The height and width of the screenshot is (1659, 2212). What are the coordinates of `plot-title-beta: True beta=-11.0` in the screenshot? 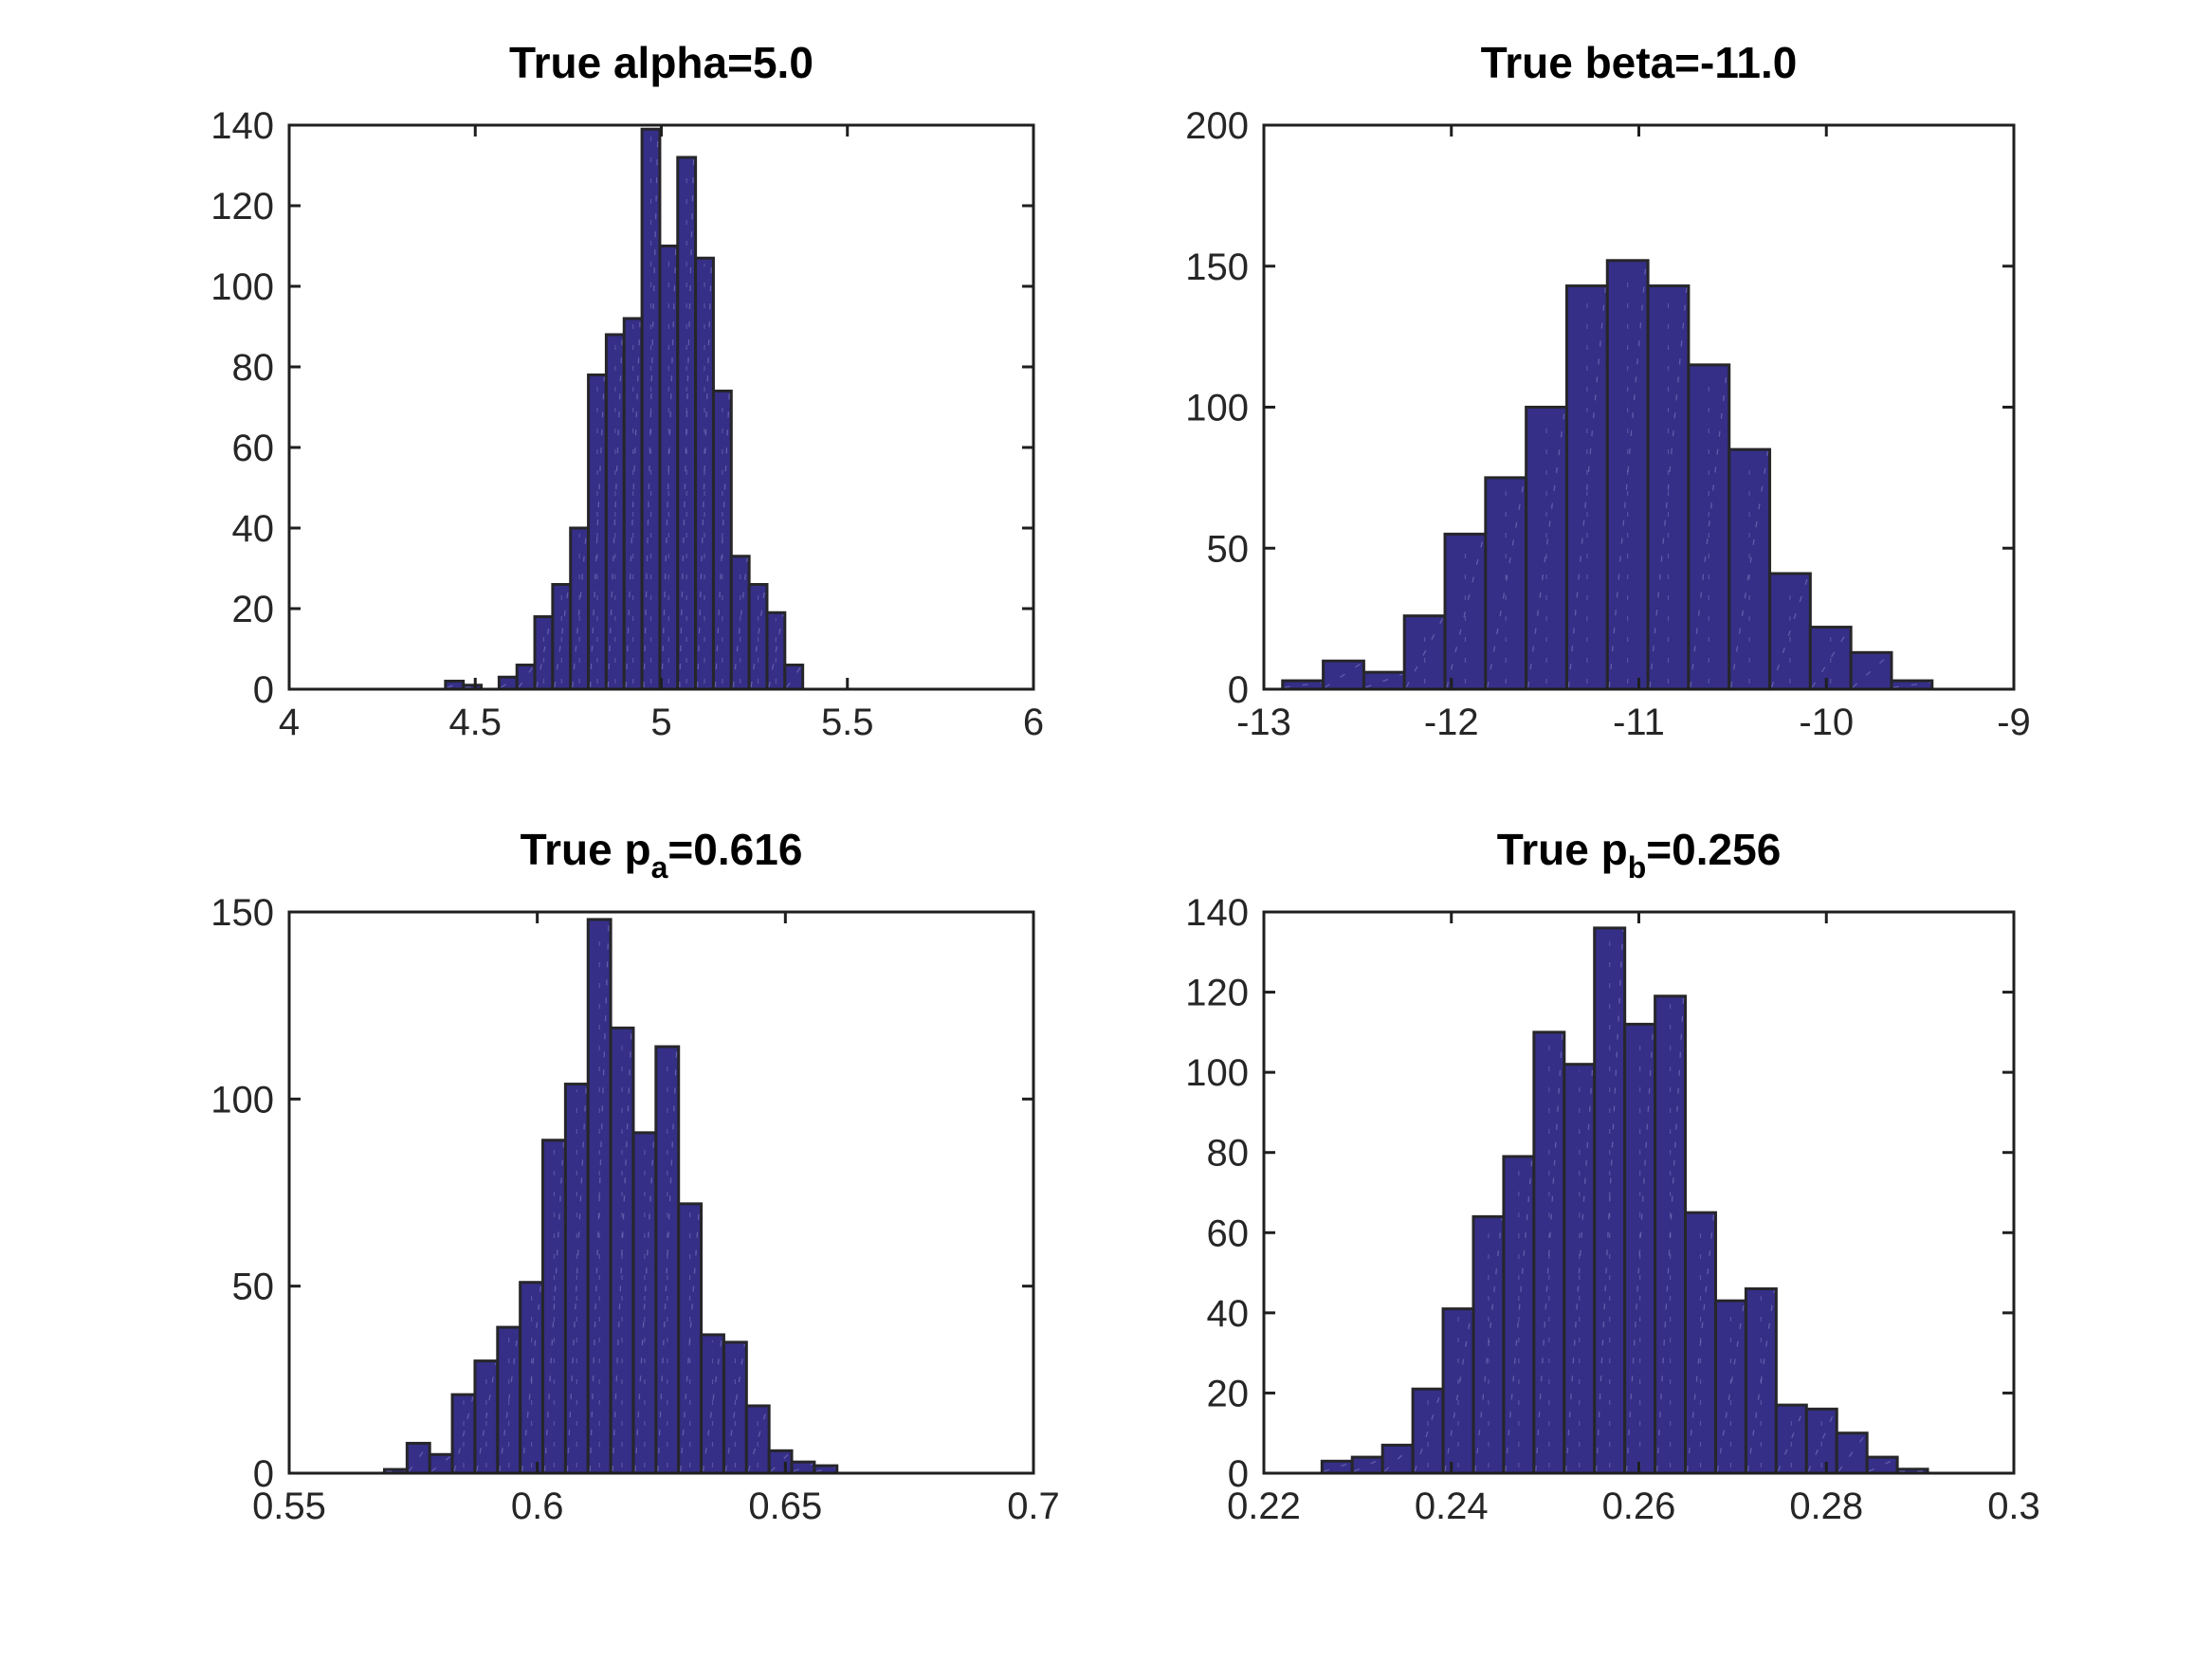 It's located at (1639, 62).